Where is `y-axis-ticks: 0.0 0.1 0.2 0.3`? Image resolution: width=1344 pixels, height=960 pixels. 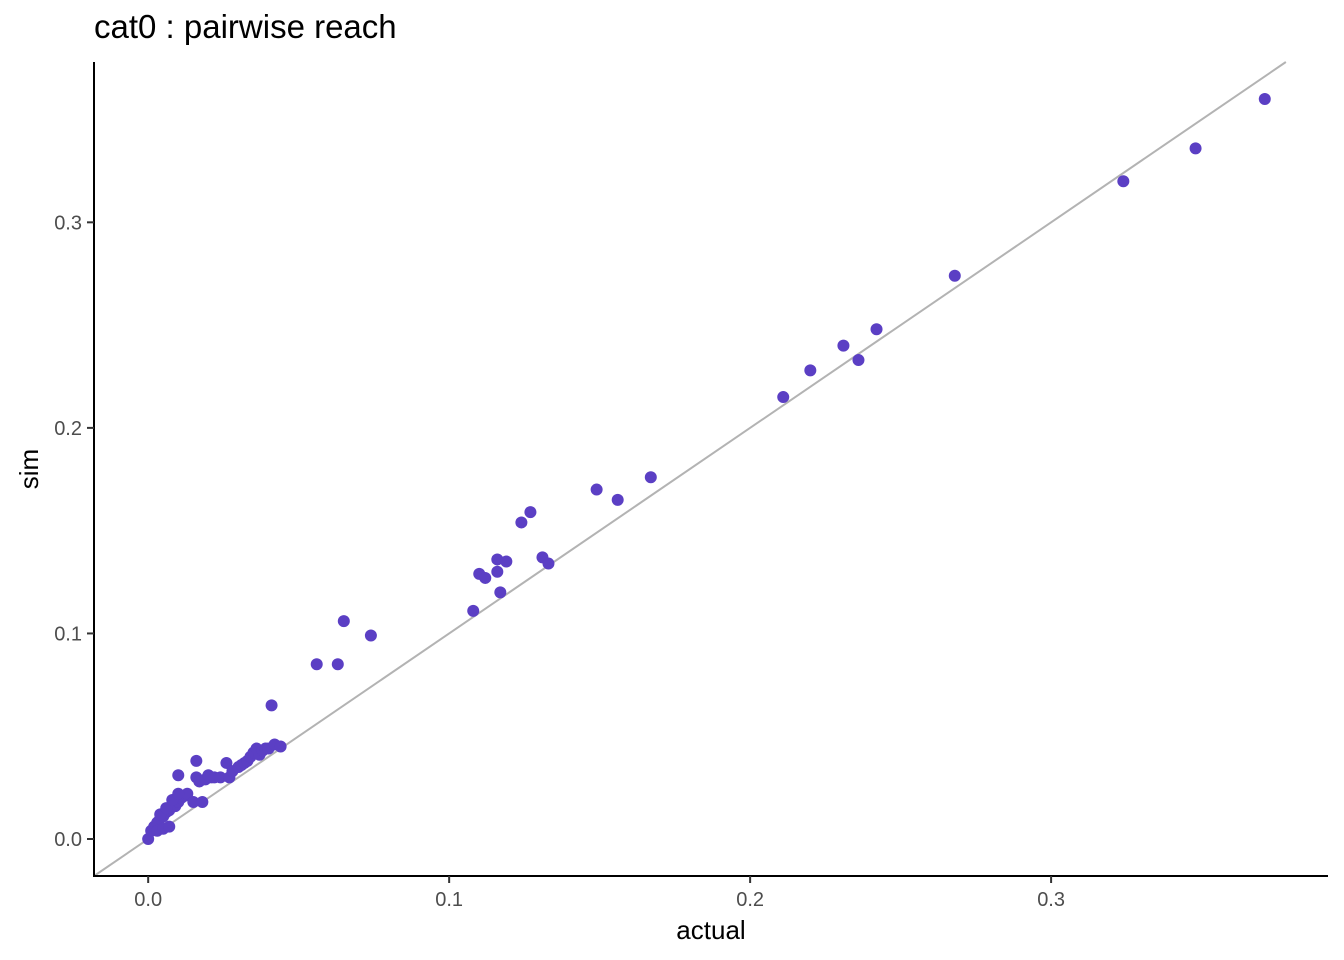 y-axis-ticks: 0.0 0.1 0.2 0.3 is located at coordinates (74, 531).